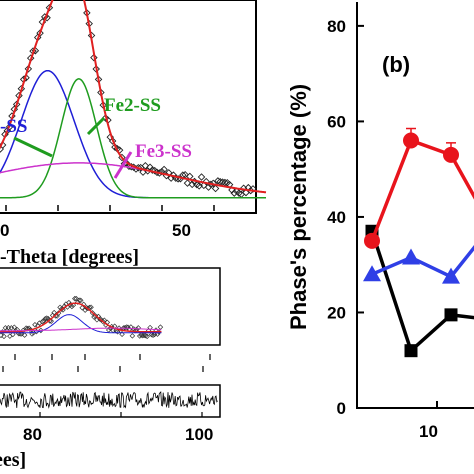  Describe the element at coordinates (4, 230) in the screenshot. I see `top-left-xtick-0: 0` at that location.